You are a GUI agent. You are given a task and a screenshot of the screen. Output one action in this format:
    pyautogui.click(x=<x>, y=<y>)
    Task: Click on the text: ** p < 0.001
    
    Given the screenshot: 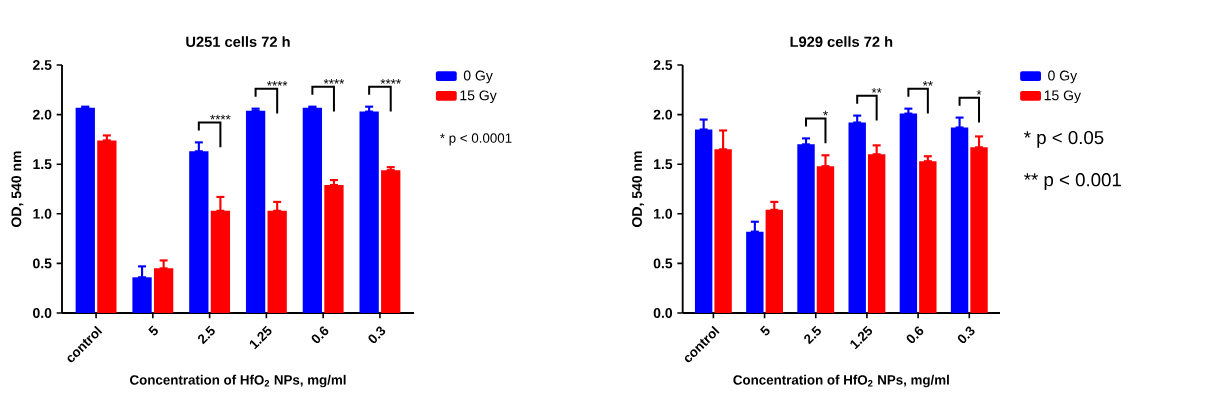 What is the action you would take?
    pyautogui.click(x=1072, y=182)
    